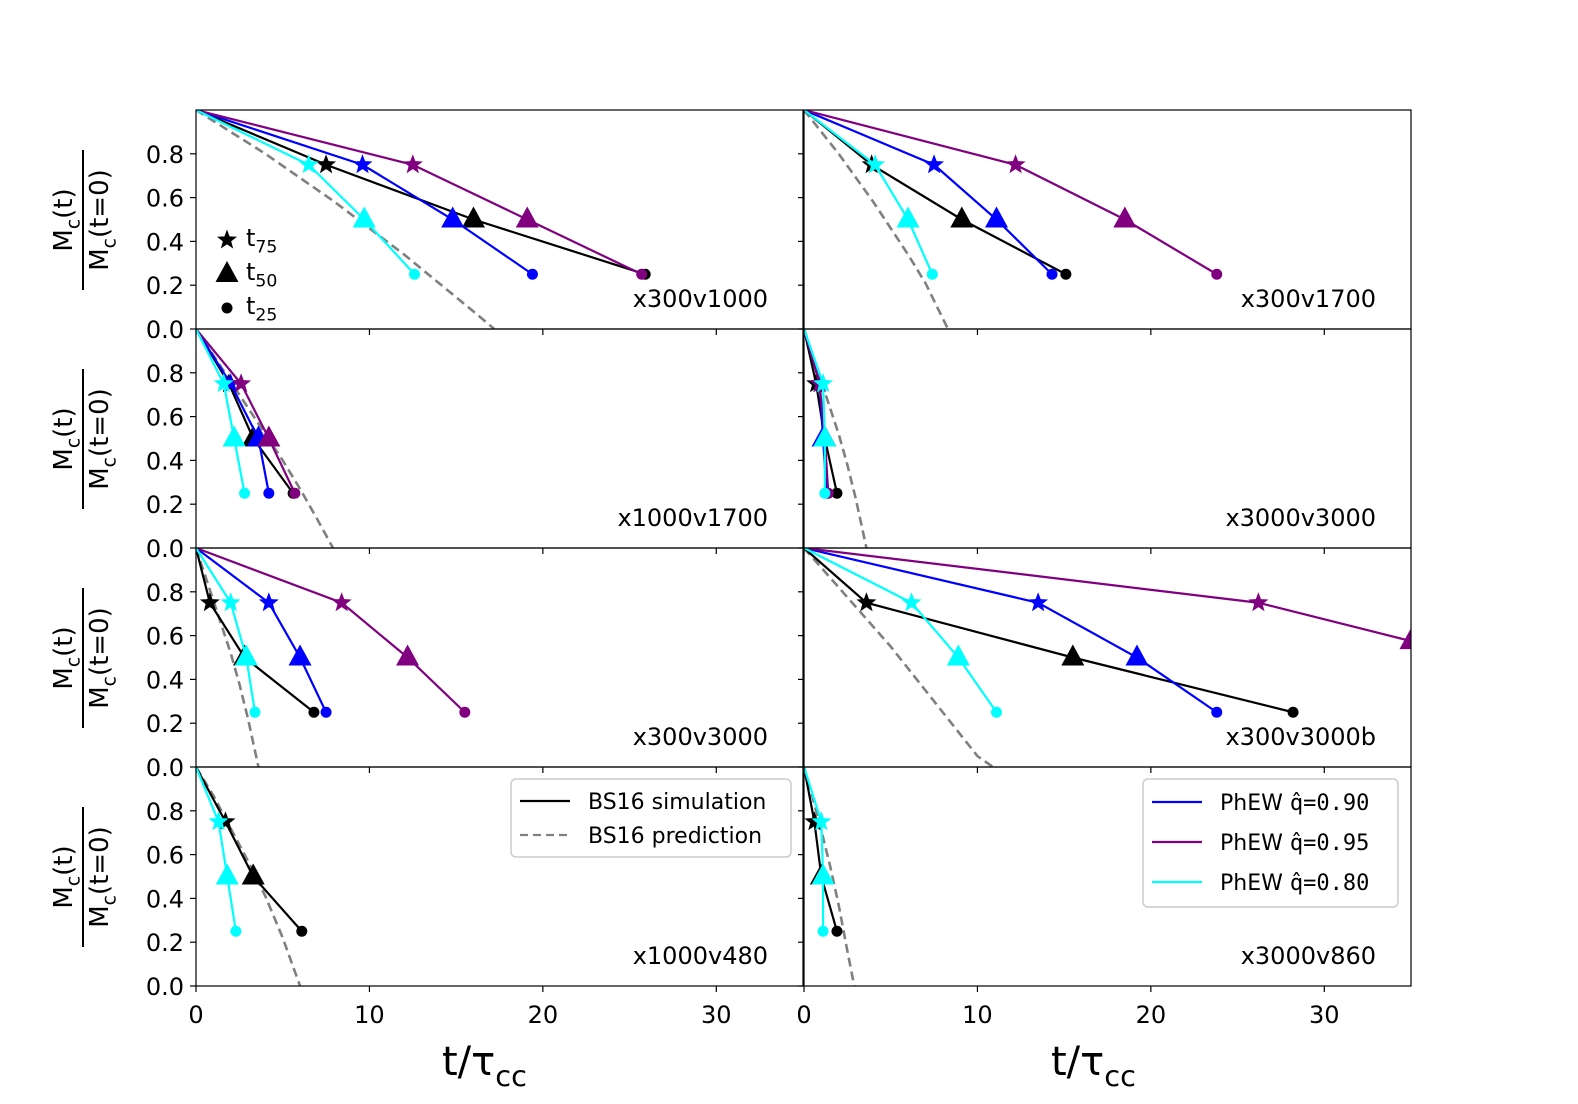 The height and width of the screenshot is (1104, 1578). What do you see at coordinates (475, 445) in the screenshot?
I see `panel-x1000v1700: 0.0 0.2 0.4 0.6 0.8 x1000v1700` at bounding box center [475, 445].